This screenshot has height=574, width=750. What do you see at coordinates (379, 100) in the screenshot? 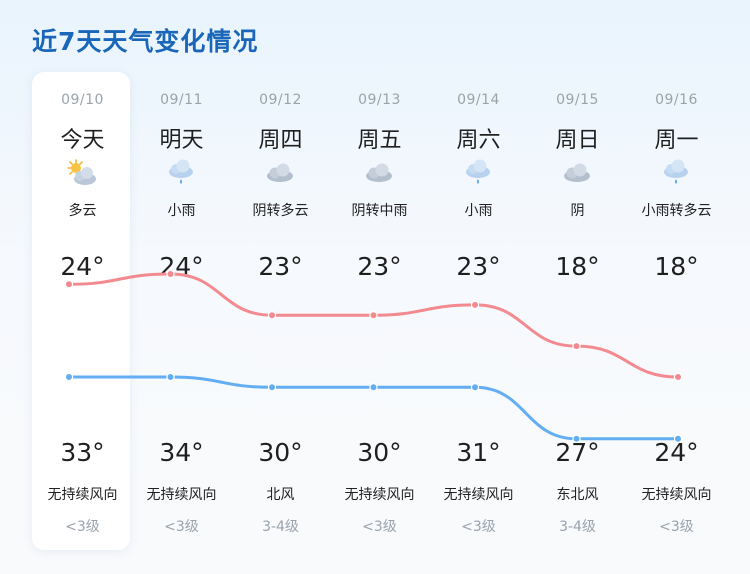
I see `day-date: 09/13` at bounding box center [379, 100].